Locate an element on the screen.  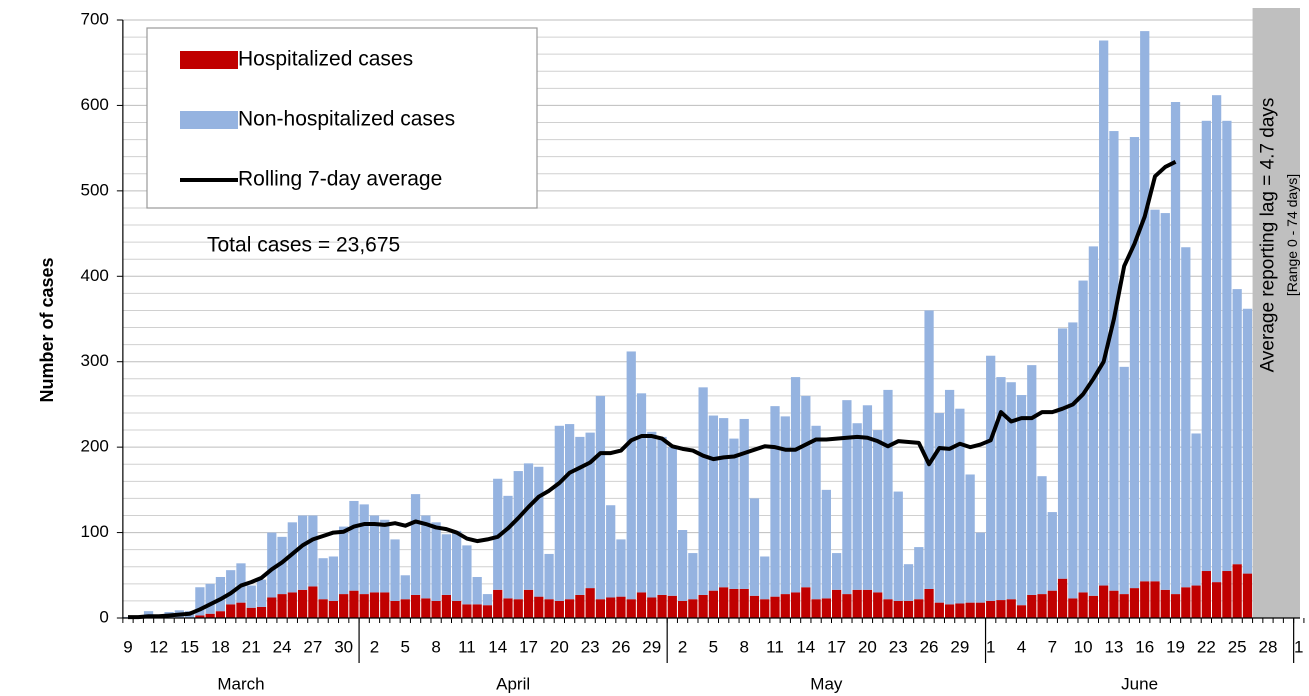
x-tick-label: 17 is located at coordinates (528, 646).